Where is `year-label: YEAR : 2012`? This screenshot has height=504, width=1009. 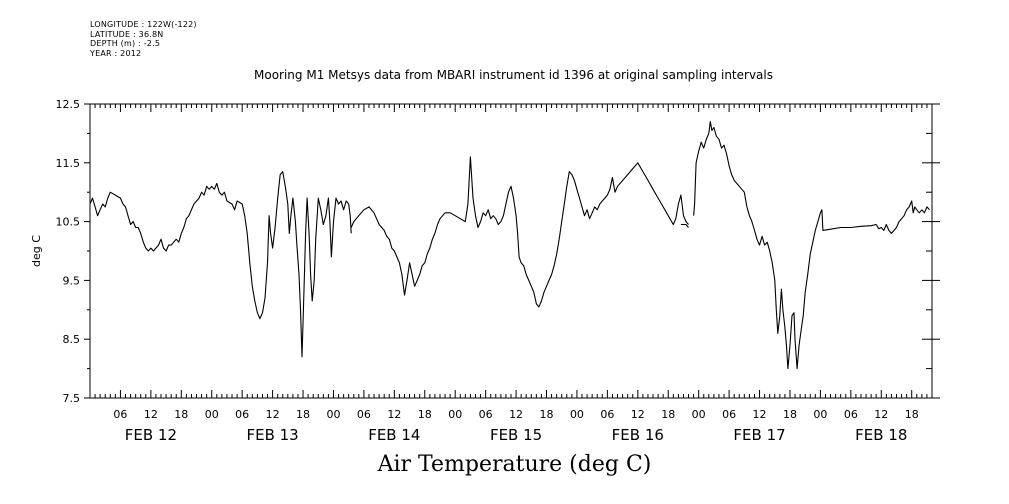 year-label: YEAR : 2012 is located at coordinates (116, 53).